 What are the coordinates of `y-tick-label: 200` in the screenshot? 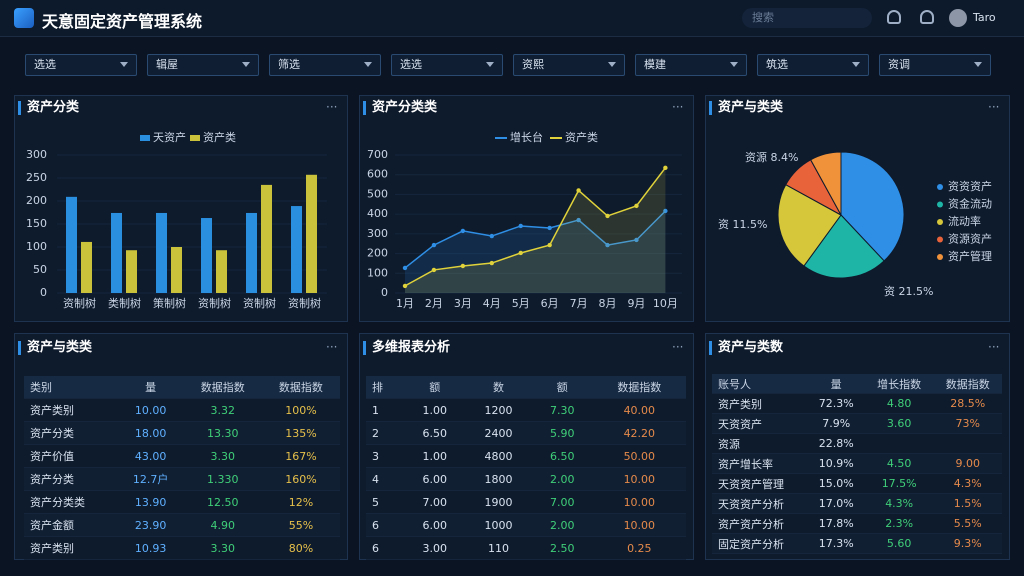 It's located at (36, 200).